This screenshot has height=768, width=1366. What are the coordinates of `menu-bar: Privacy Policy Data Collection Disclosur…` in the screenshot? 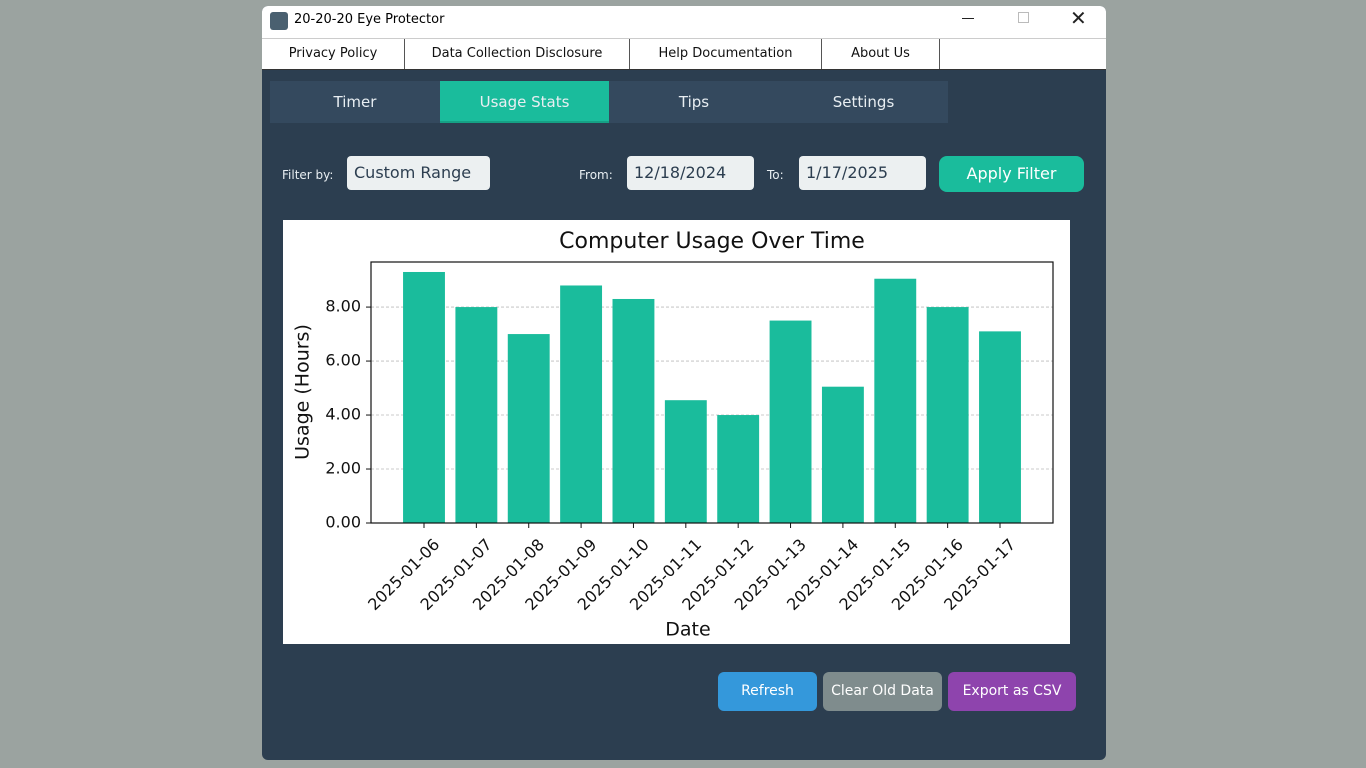 It's located at (684, 54).